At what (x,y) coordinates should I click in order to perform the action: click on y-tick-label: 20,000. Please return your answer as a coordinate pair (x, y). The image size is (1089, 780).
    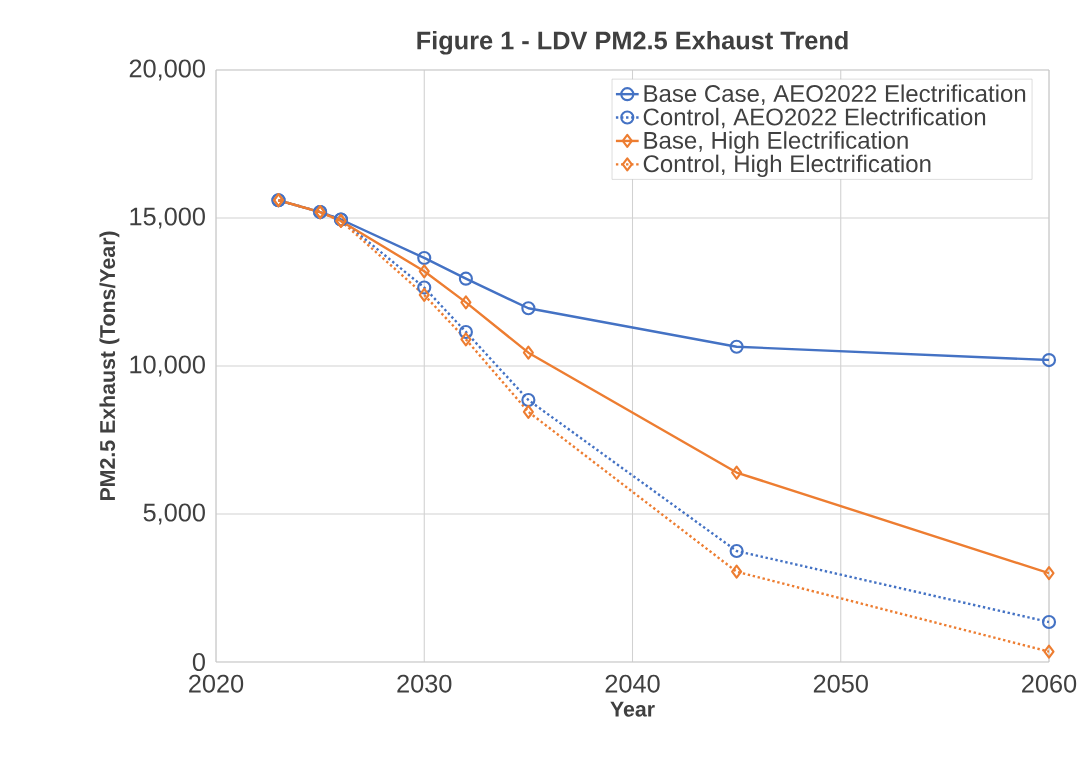
    Looking at the image, I should click on (167, 70).